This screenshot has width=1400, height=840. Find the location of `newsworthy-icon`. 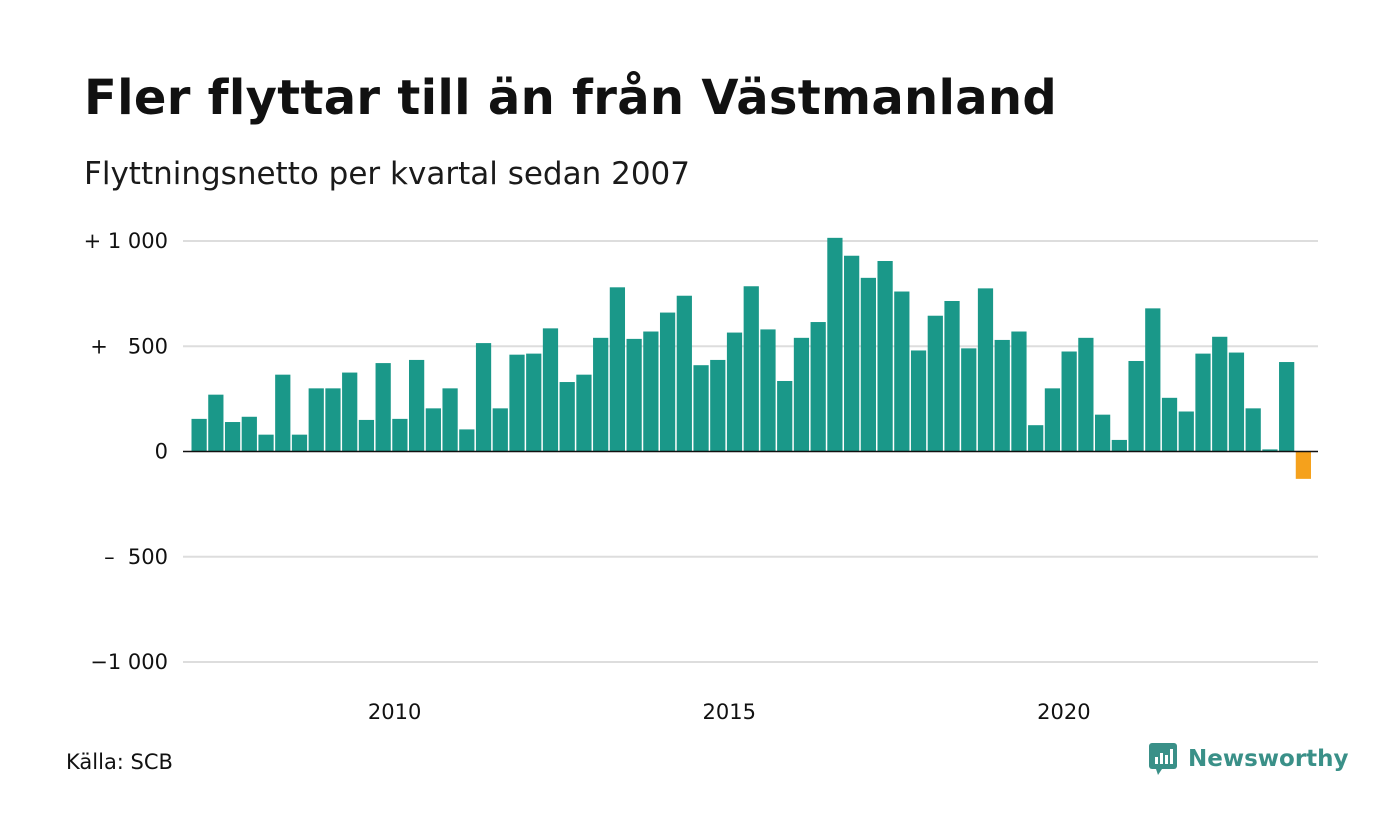

newsworthy-icon is located at coordinates (1163, 759).